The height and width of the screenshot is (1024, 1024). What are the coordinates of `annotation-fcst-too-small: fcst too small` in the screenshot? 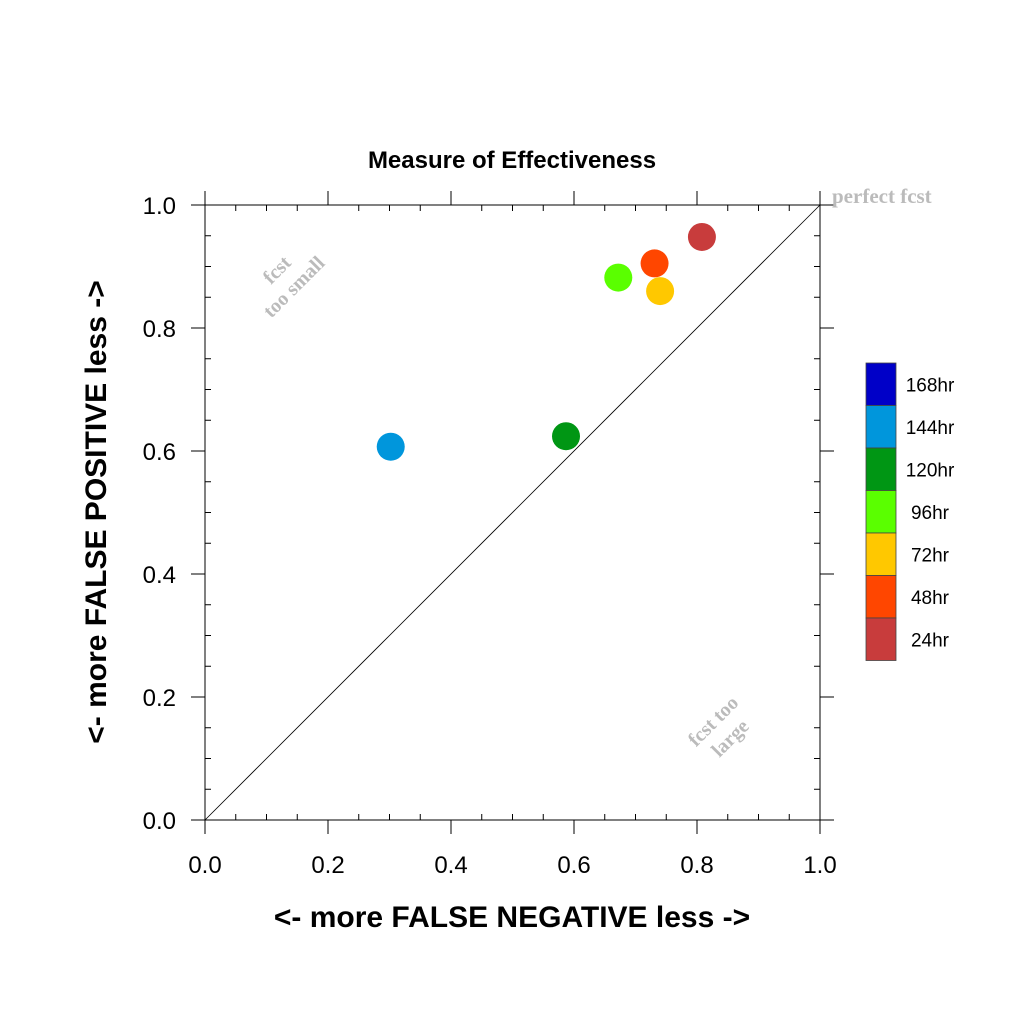 It's located at (294, 287).